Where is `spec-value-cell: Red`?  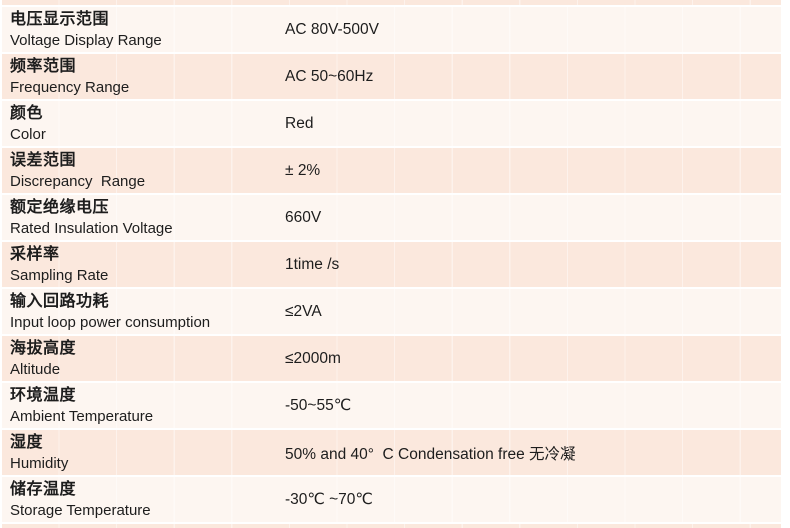 spec-value-cell: Red is located at coordinates (530, 123).